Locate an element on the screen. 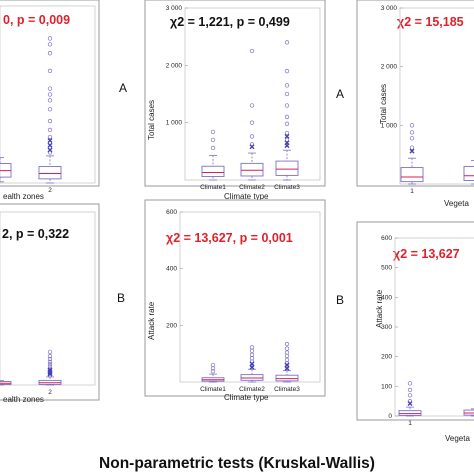 This screenshot has height=474, width=474. y-tick-label: 100 is located at coordinates (386, 386).